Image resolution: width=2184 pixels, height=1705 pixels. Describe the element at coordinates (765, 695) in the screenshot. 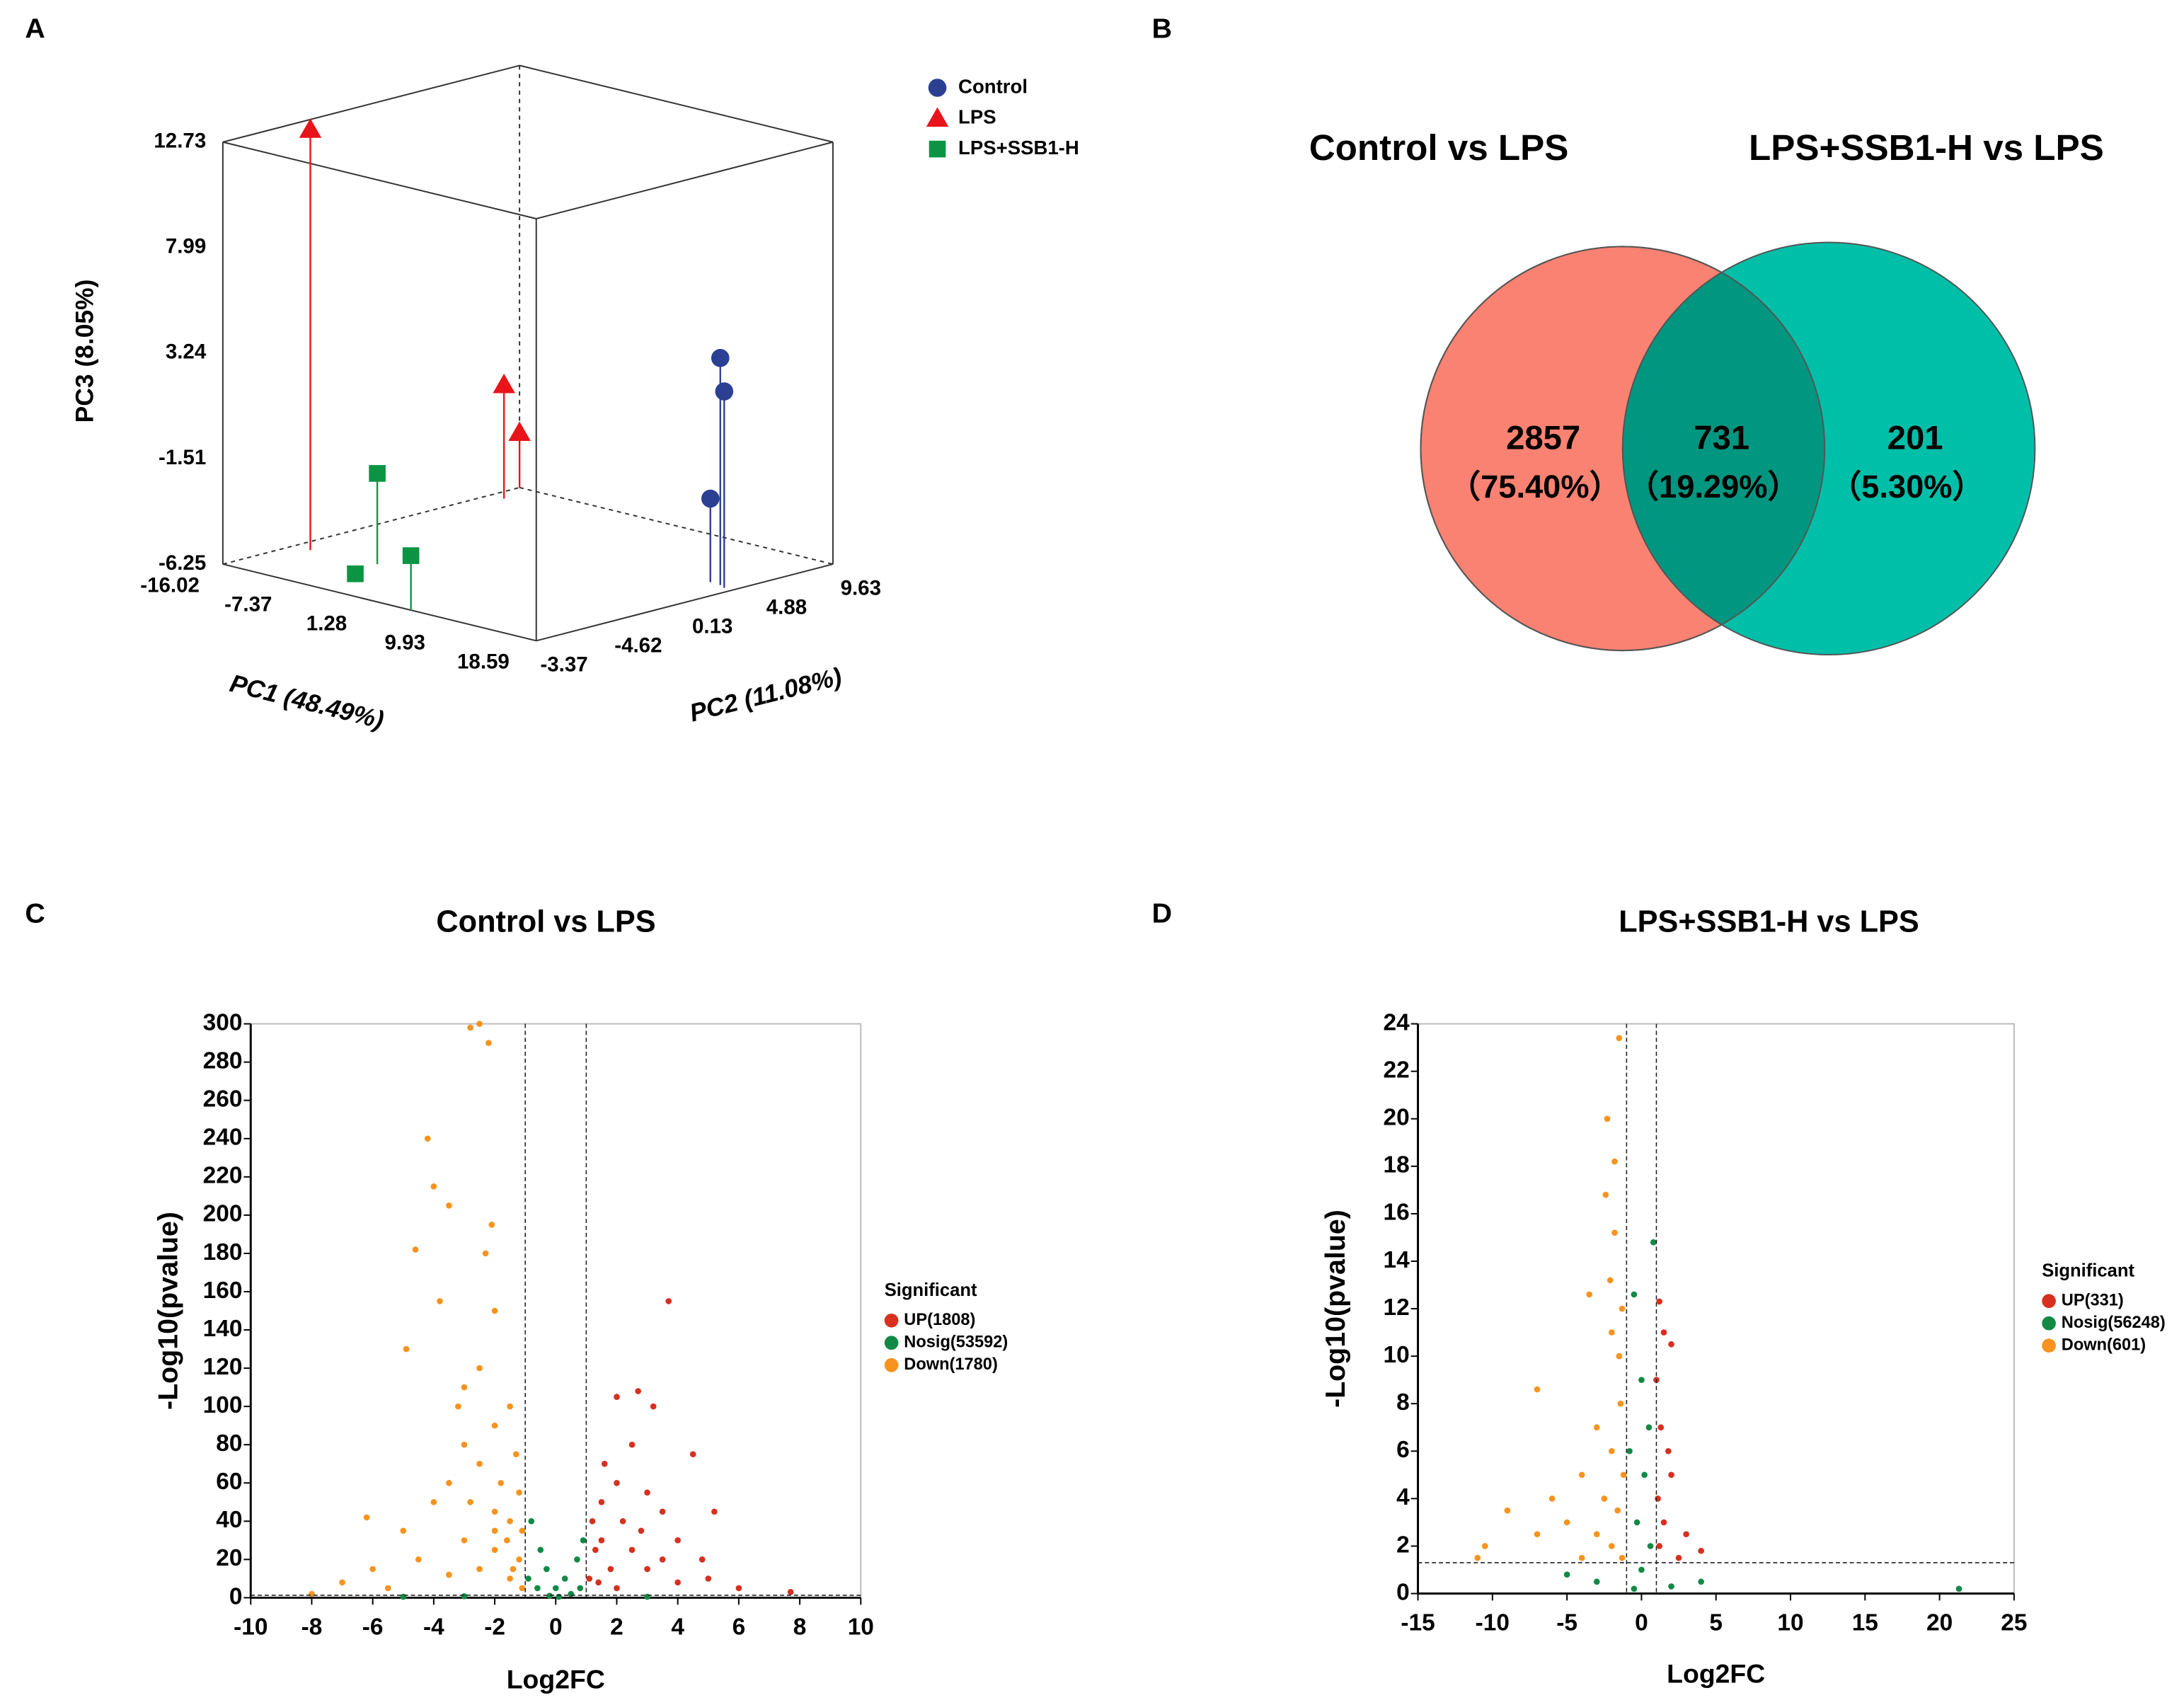

I see `y-axis-label: PC2 (11.08%)` at that location.